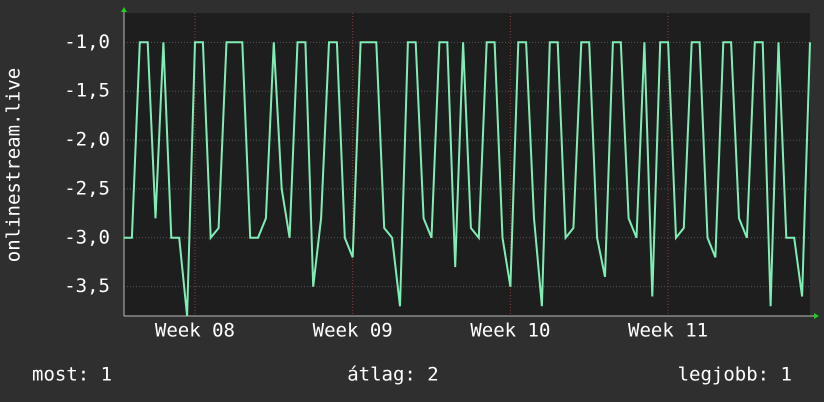 The height and width of the screenshot is (402, 824). What do you see at coordinates (353, 331) in the screenshot?
I see `x-tick-label: Week 09` at bounding box center [353, 331].